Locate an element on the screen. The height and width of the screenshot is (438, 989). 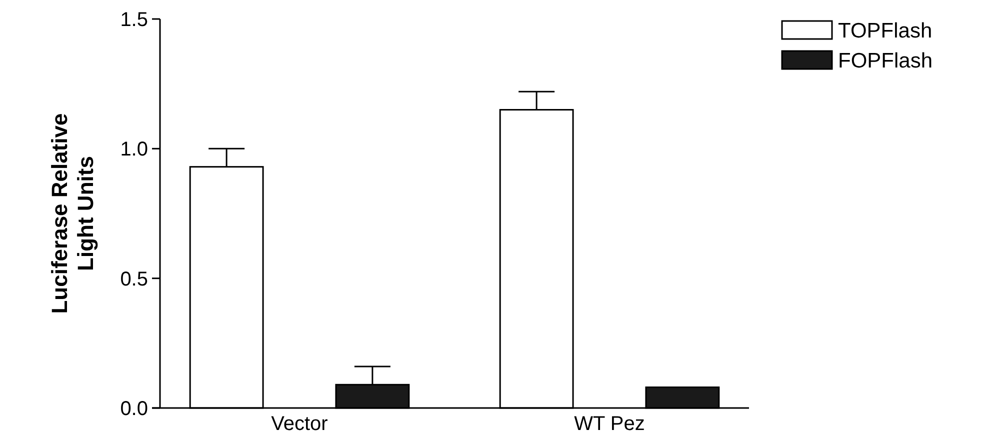
y-axis-title: Luciferase Relative Light Units is located at coordinates (72, 213).